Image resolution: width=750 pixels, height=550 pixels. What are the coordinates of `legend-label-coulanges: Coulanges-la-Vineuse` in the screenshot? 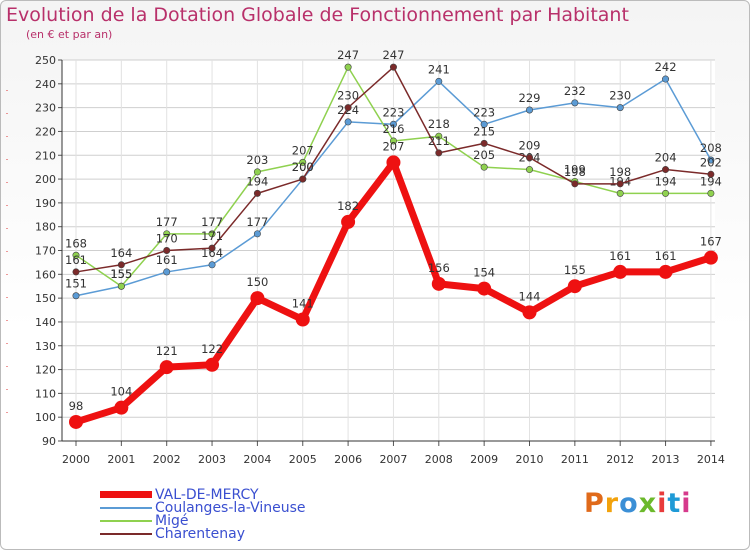 It's located at (230, 508).